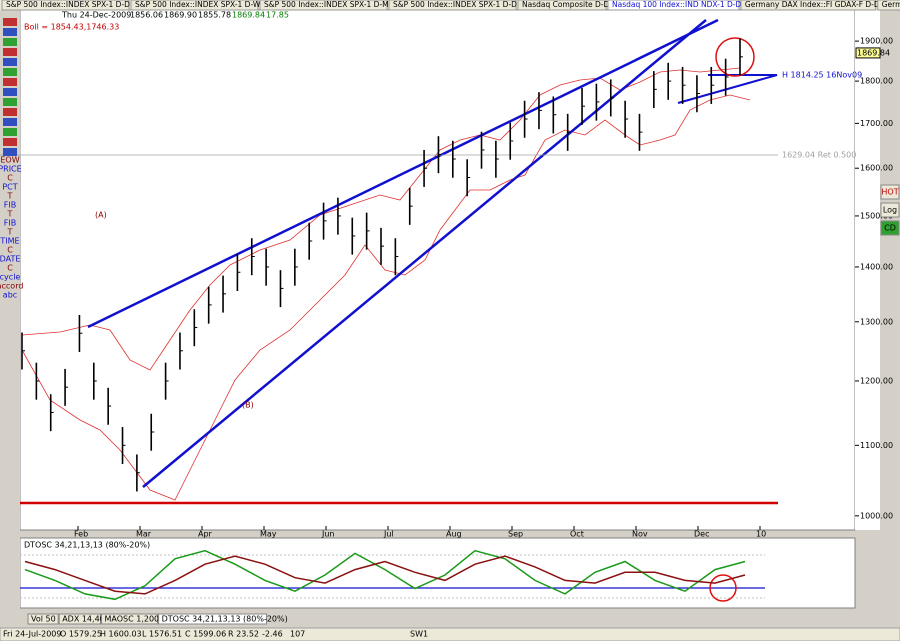 The height and width of the screenshot is (641, 900). I want to click on header-date-text: Thu 24-Dec-2009, so click(96, 15).